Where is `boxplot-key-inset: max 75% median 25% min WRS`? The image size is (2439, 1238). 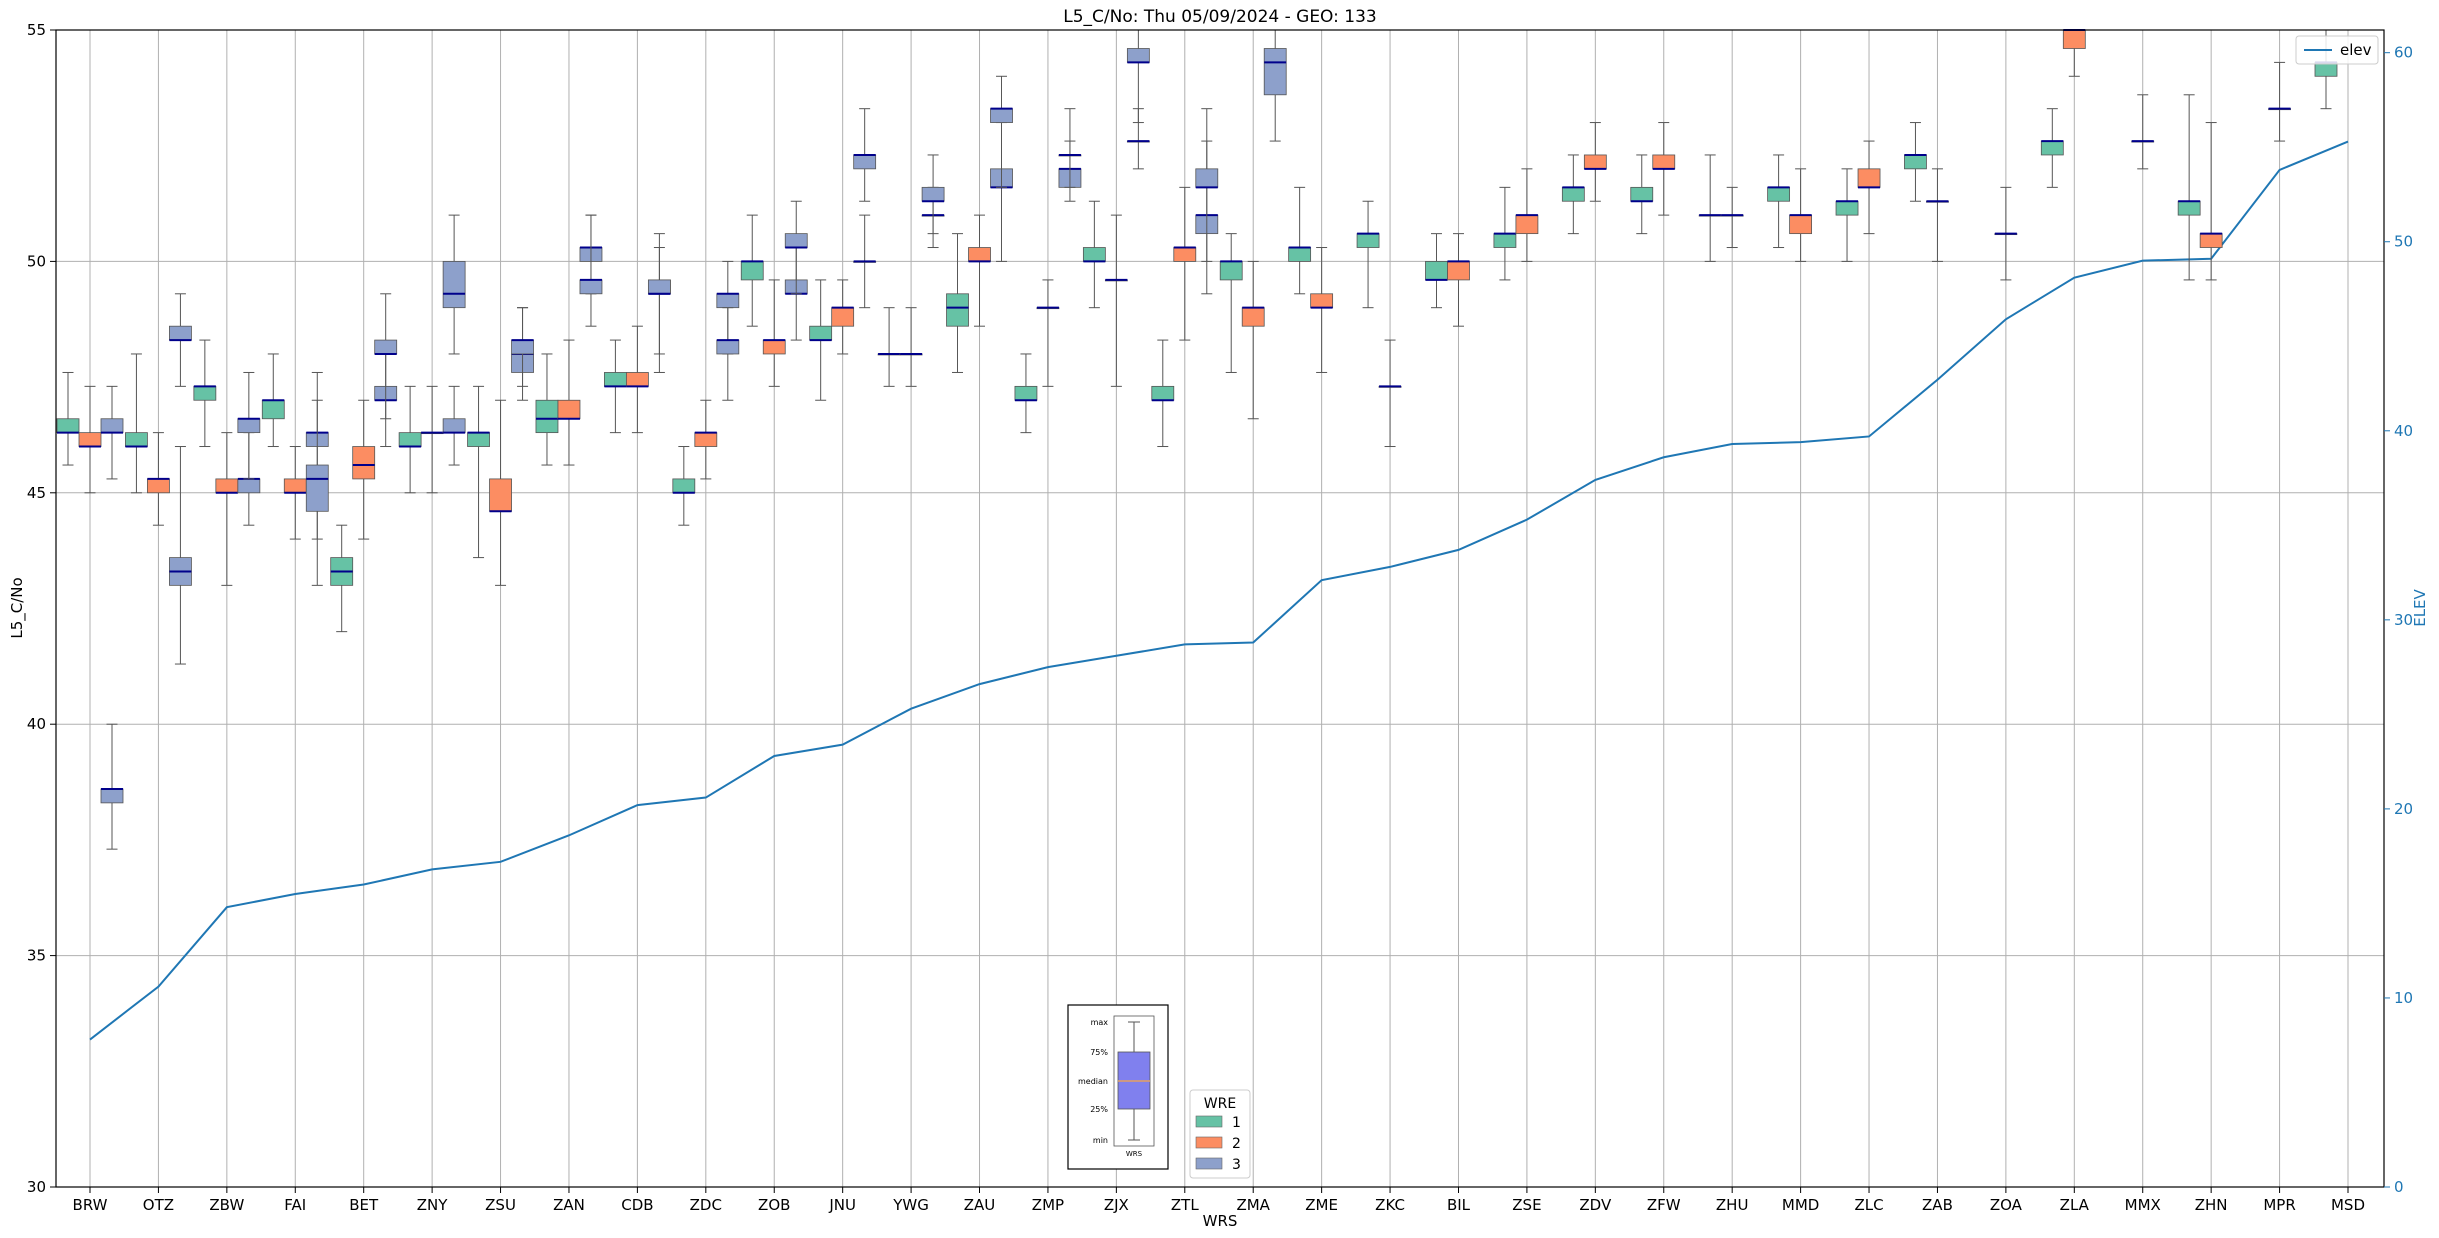 boxplot-key-inset: max 75% median 25% min WRS is located at coordinates (1118, 1087).